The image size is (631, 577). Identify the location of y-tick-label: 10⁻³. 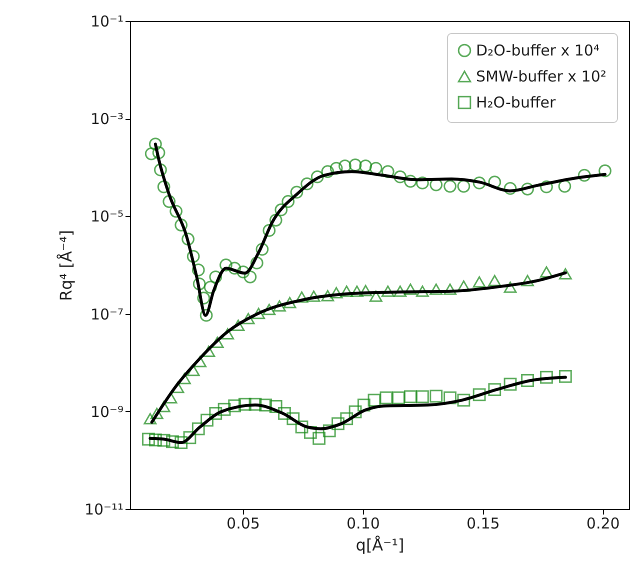
(107, 119).